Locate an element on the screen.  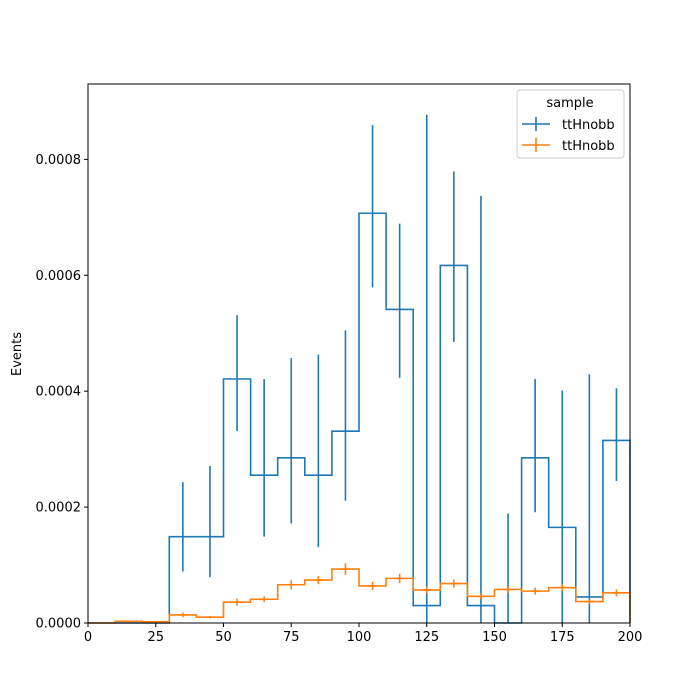
y-tick-label: 0.0004 is located at coordinates (59, 392).